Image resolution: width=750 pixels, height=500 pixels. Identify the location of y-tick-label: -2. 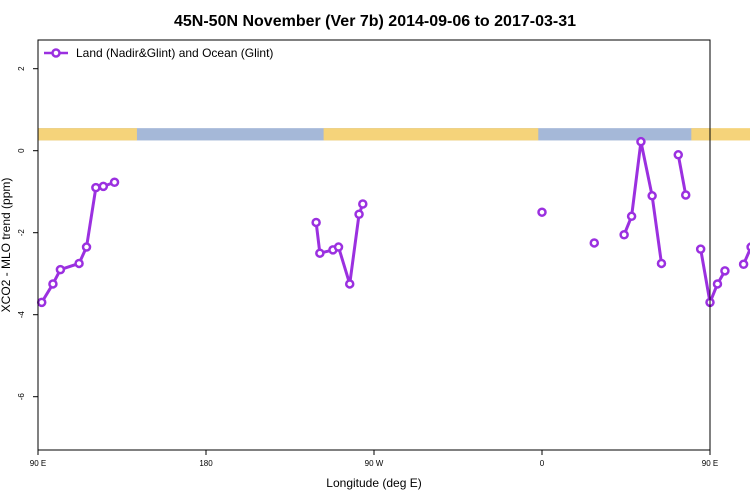
(21, 233).